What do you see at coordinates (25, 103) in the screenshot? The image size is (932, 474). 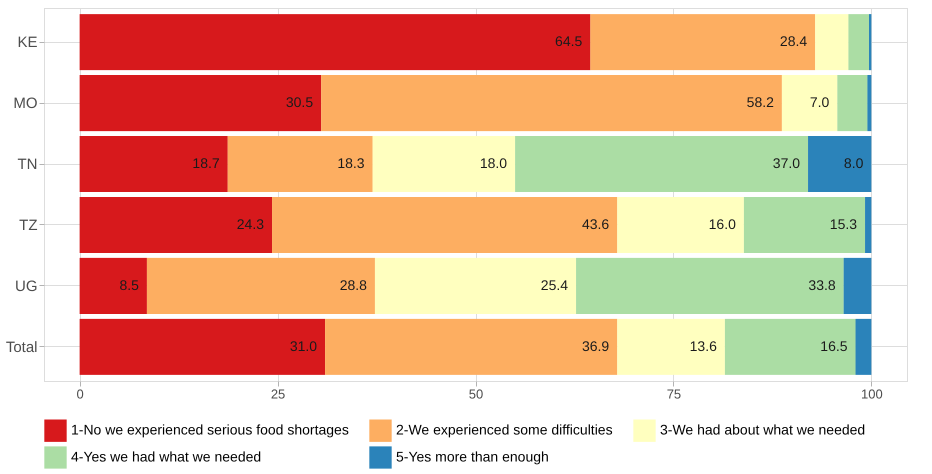 I see `y-tick-label: MO` at bounding box center [25, 103].